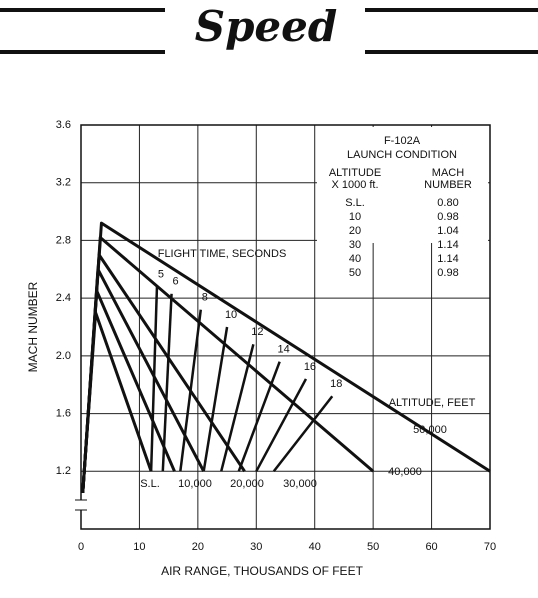  Describe the element at coordinates (300, 484) in the screenshot. I see `legend-label: 30,000` at that location.